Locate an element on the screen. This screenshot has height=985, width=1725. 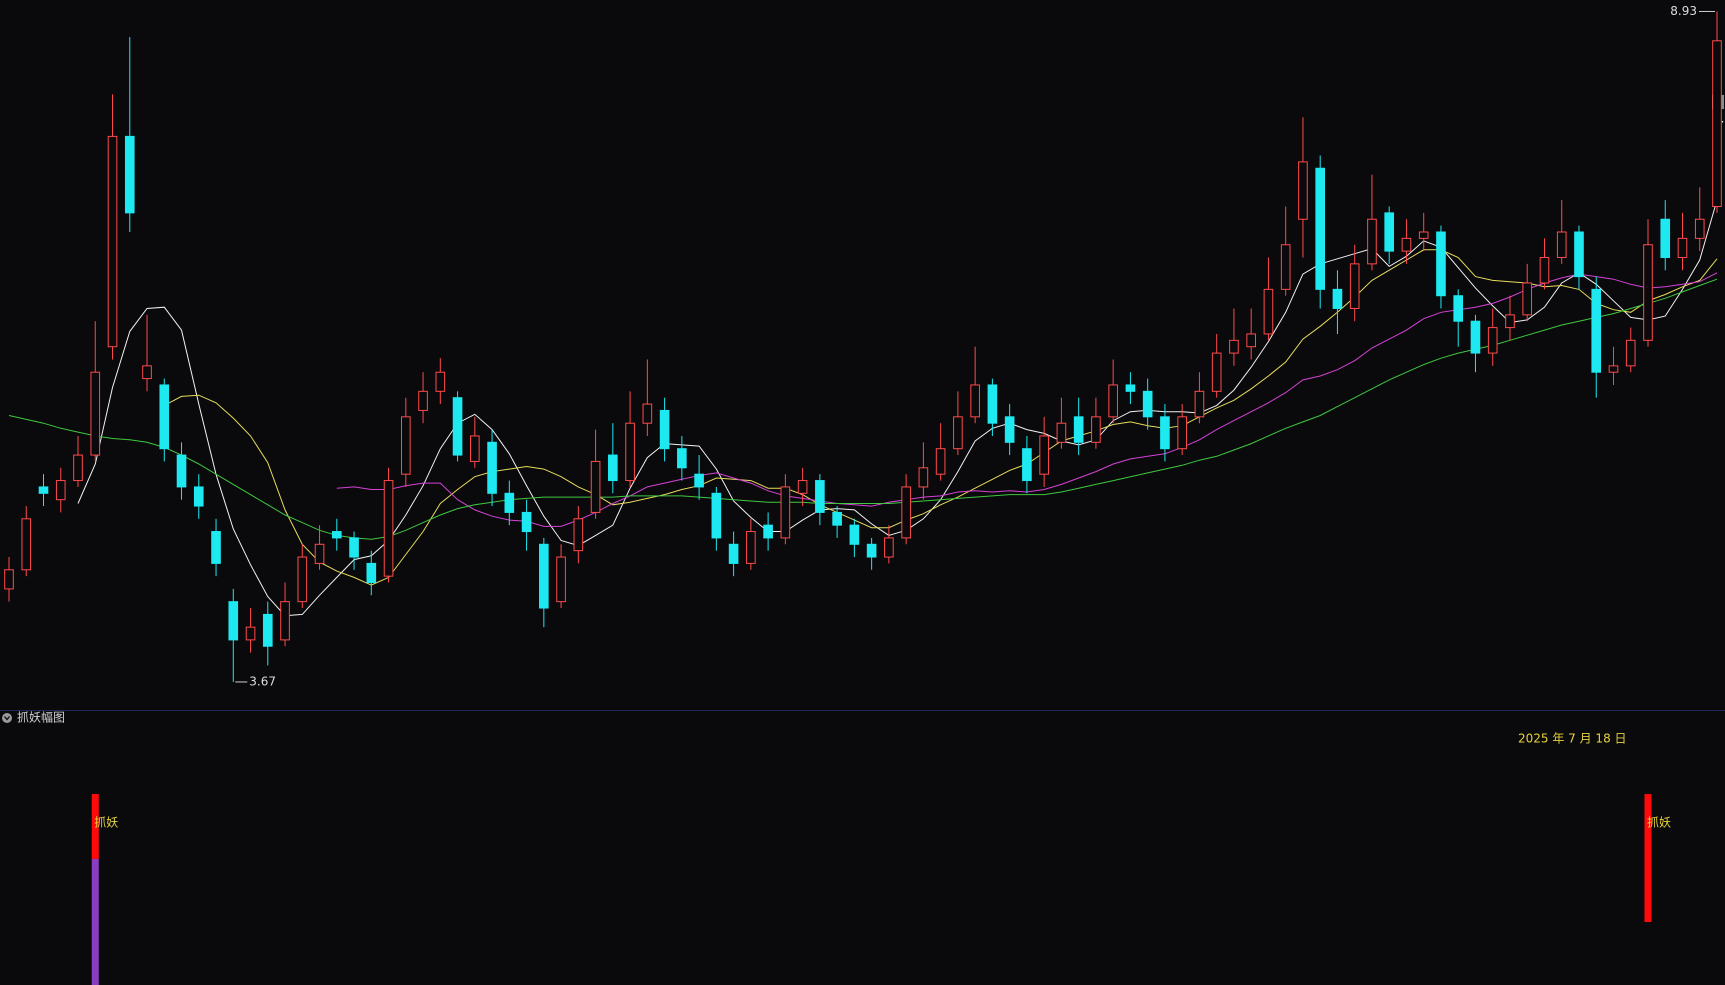
collapse-icon is located at coordinates (7, 718).